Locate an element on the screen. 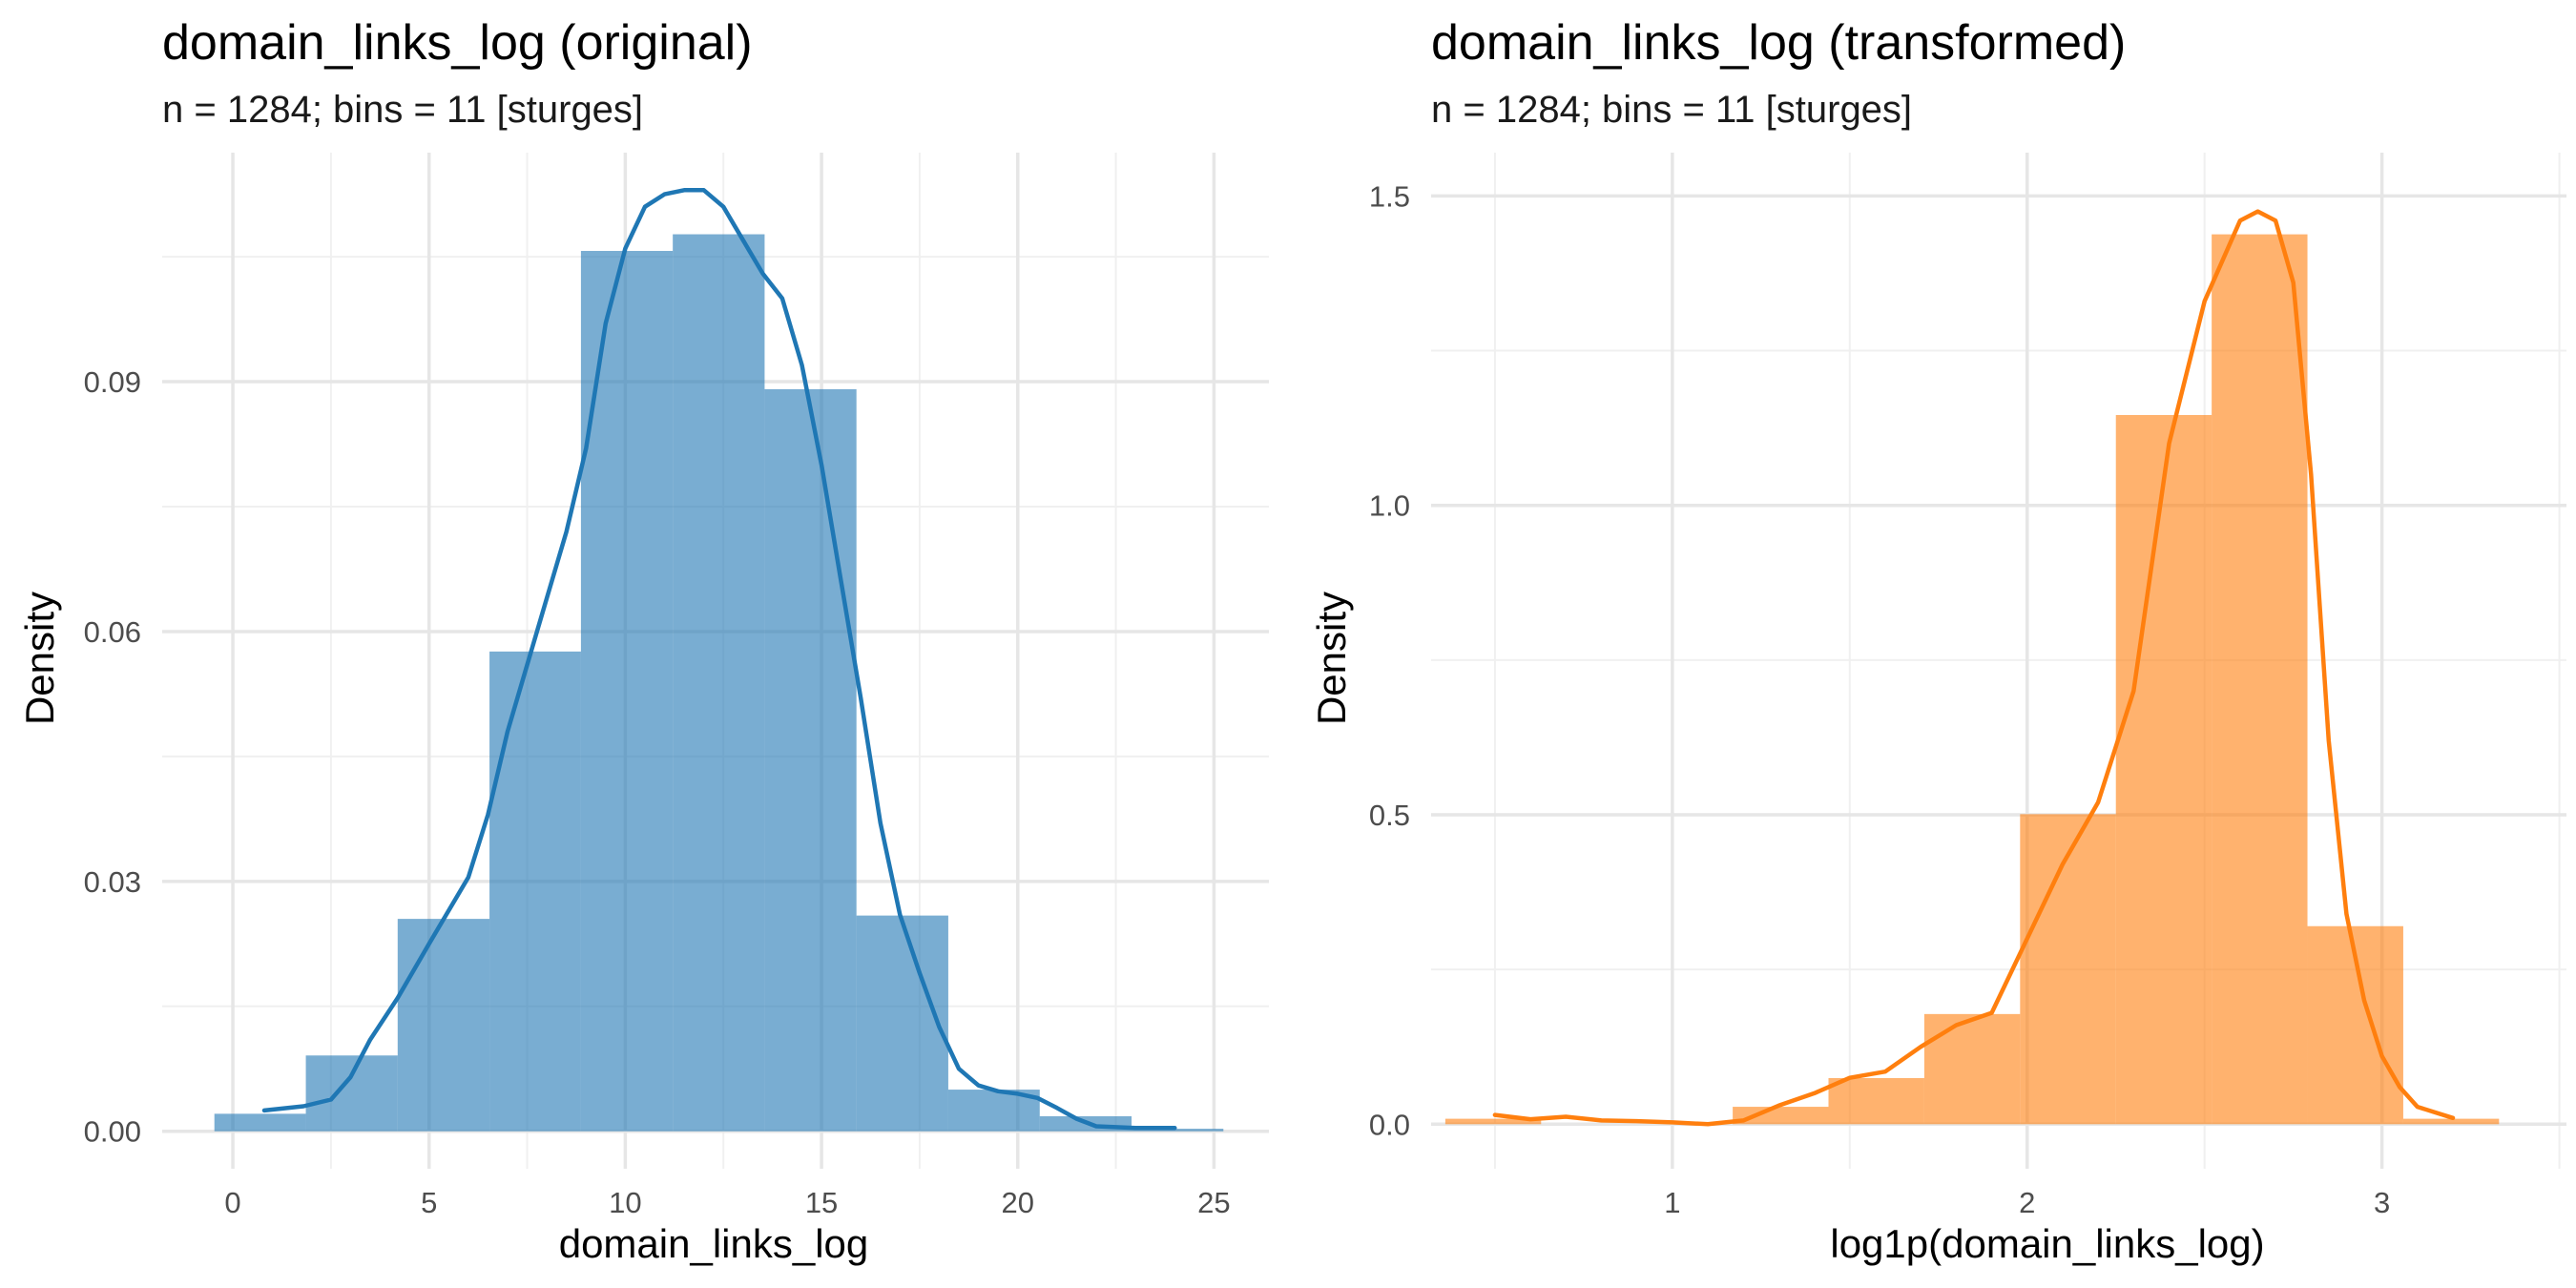 The image size is (2576, 1288). x-tick-label: 3 is located at coordinates (2382, 1202).